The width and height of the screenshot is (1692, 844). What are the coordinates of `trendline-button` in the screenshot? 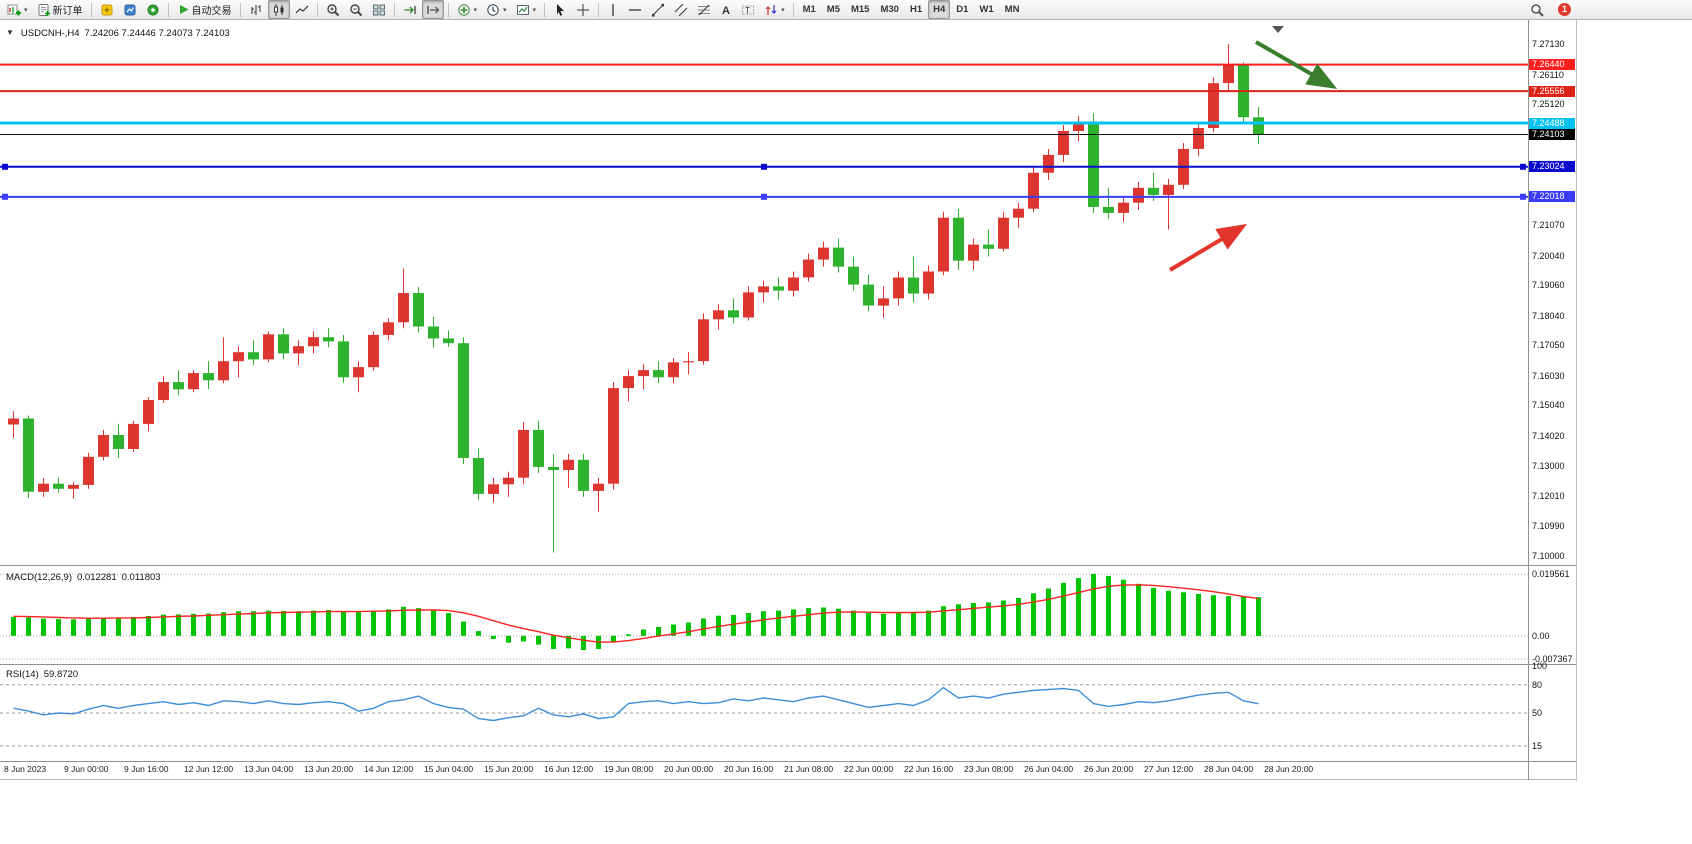 It's located at (658, 9).